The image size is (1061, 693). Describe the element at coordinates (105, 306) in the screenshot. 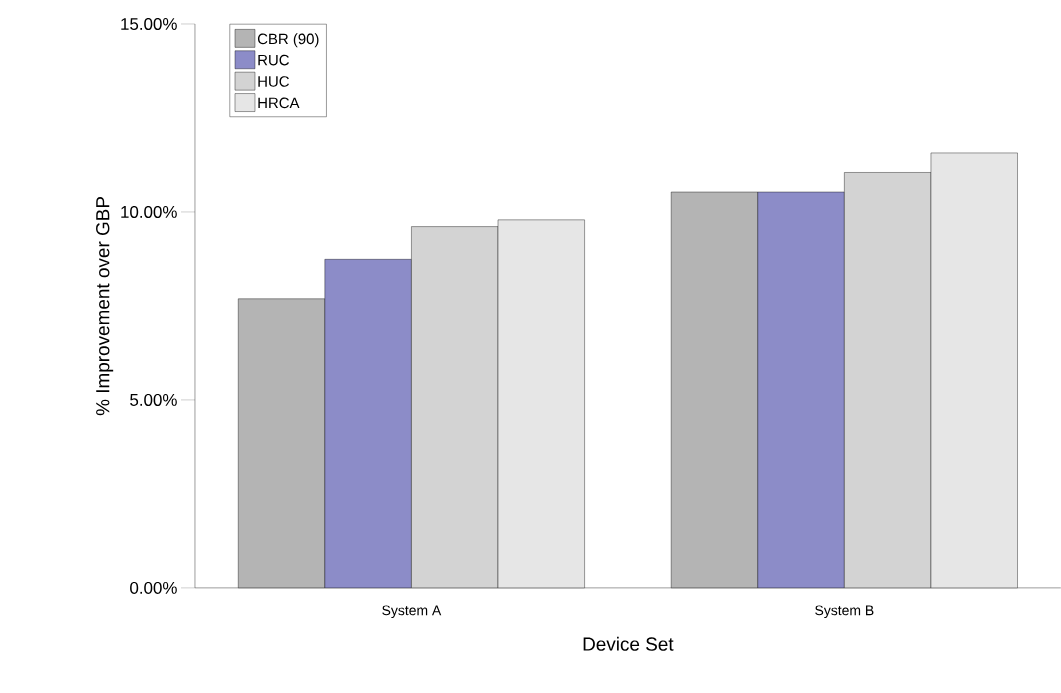

I see `y-axis-title: % Improvement over GBP` at that location.